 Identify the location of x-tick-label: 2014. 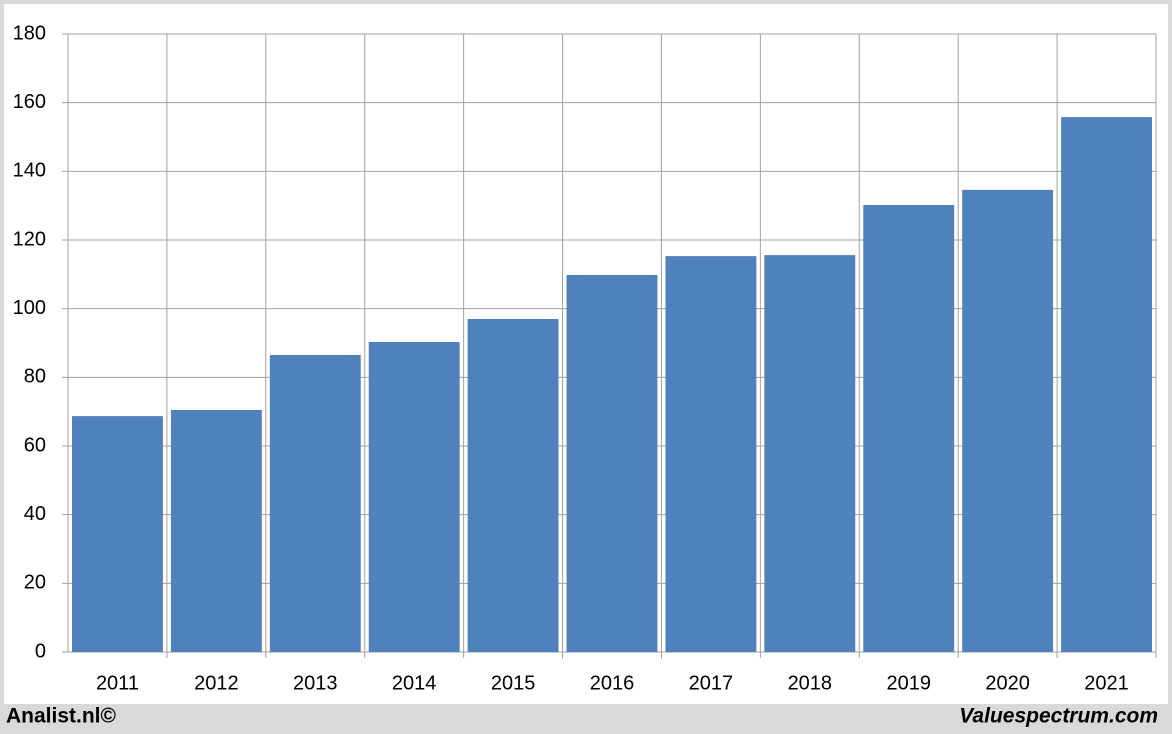
(414, 683).